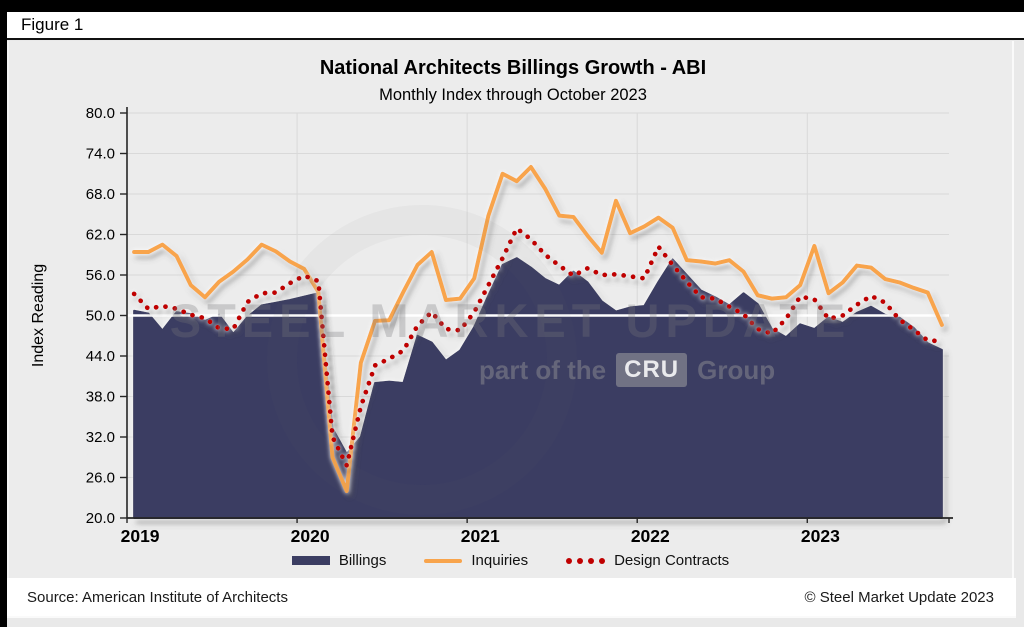  Describe the element at coordinates (38, 315) in the screenshot. I see `y-axis-label: Index Reading` at that location.